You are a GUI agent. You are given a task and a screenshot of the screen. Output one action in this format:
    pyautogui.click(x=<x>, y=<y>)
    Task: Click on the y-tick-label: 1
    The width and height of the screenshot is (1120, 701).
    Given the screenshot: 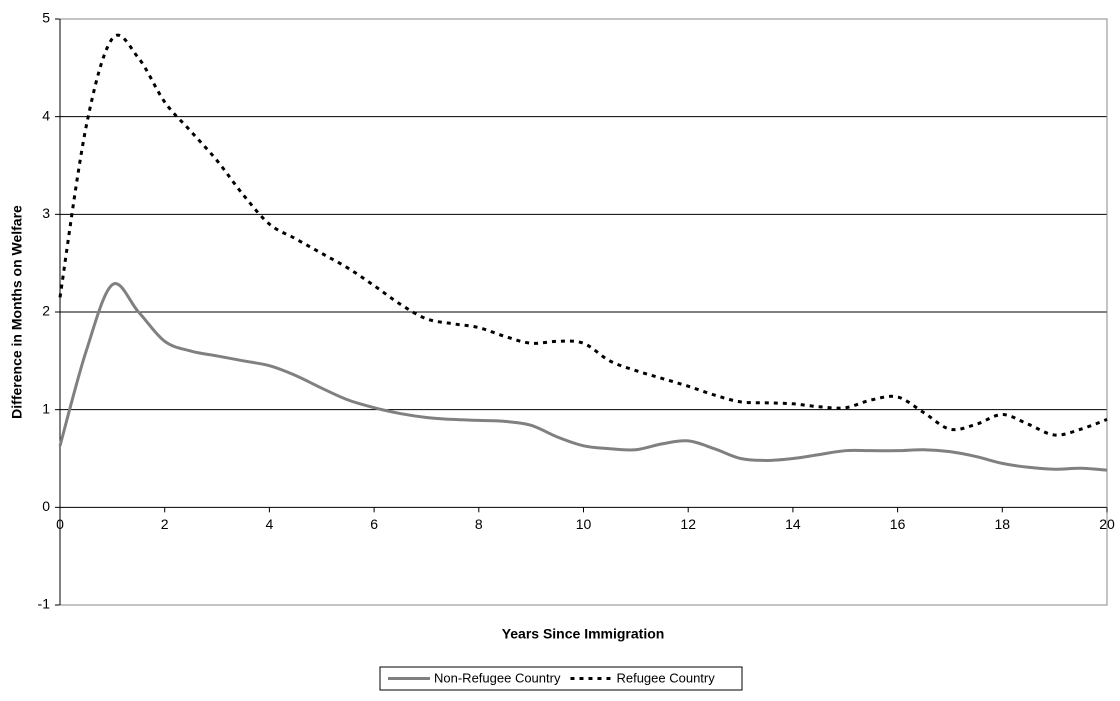 What is the action you would take?
    pyautogui.click(x=46, y=408)
    